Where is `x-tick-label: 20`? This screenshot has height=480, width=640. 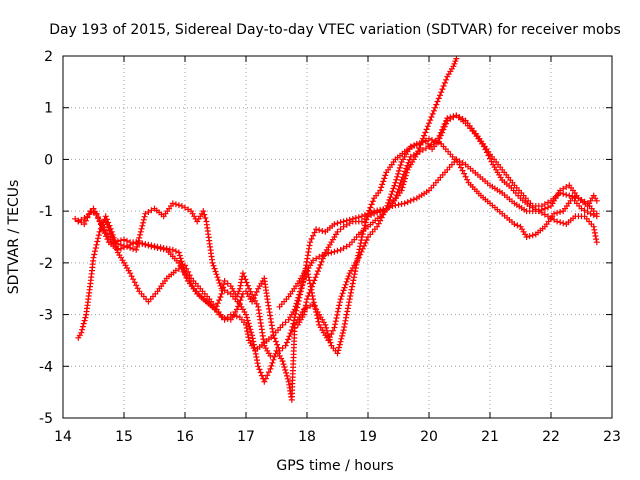
x-tick-label: 20 is located at coordinates (429, 437).